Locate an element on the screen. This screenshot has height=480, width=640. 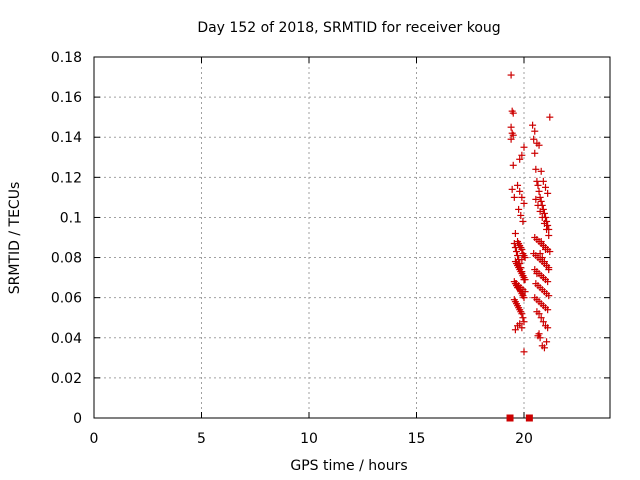
y-tick-label: 0.06 is located at coordinates (66, 299).